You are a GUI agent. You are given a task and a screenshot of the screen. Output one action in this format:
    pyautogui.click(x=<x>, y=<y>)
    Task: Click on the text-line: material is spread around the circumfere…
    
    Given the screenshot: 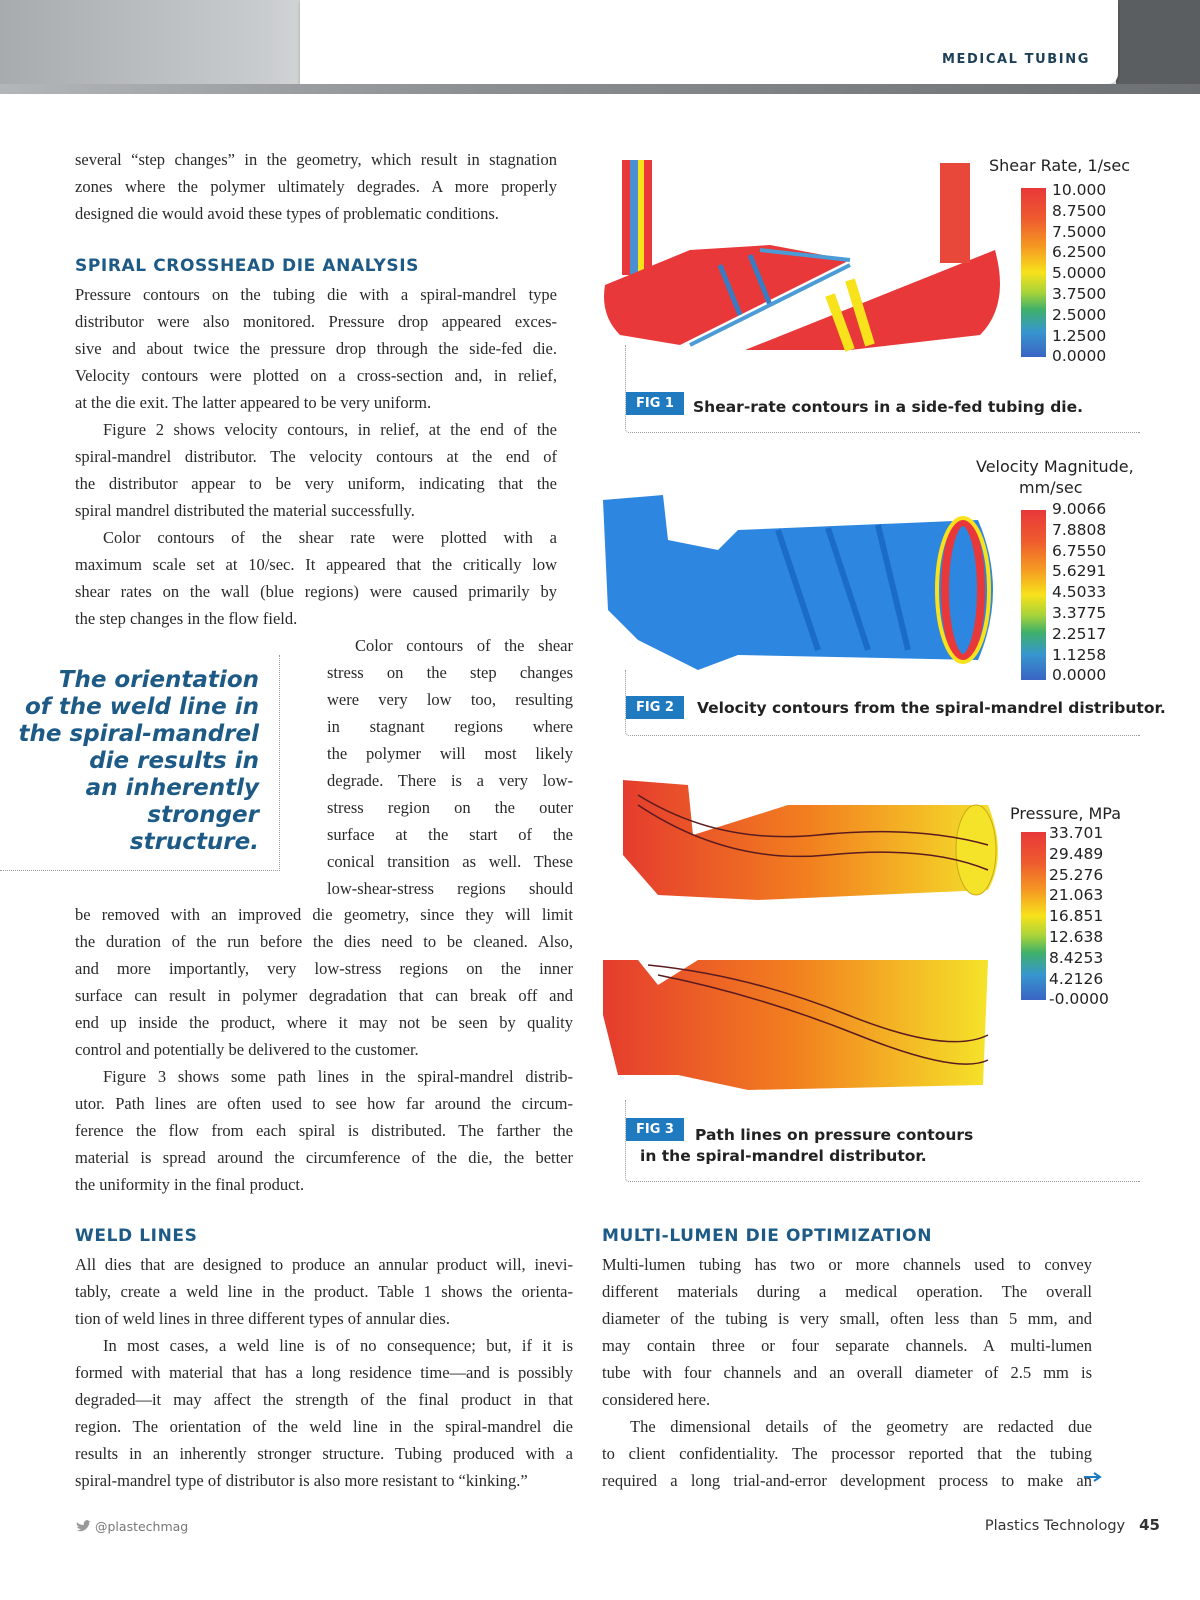 What is the action you would take?
    pyautogui.click(x=324, y=1157)
    